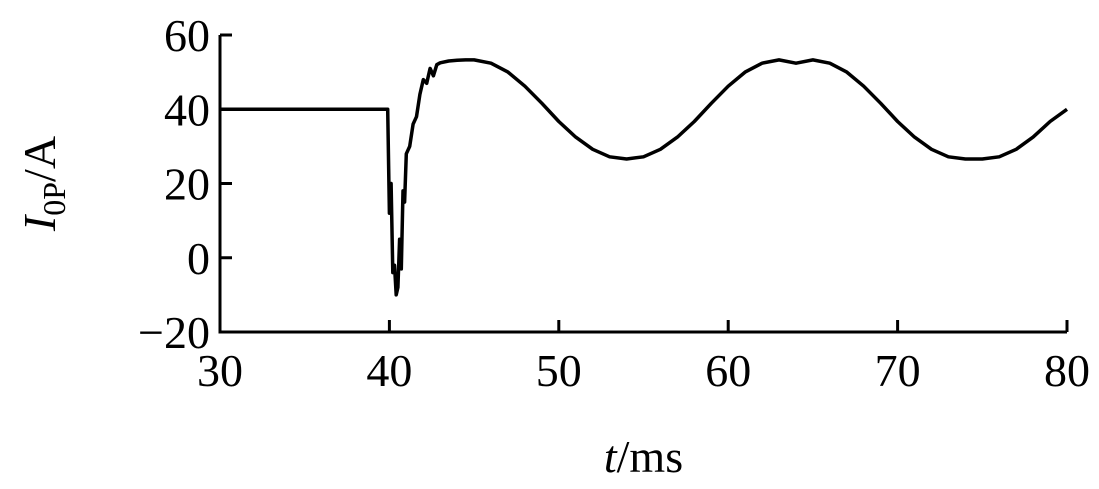  I want to click on y-axis-label: I0P/A, so click(43, 184).